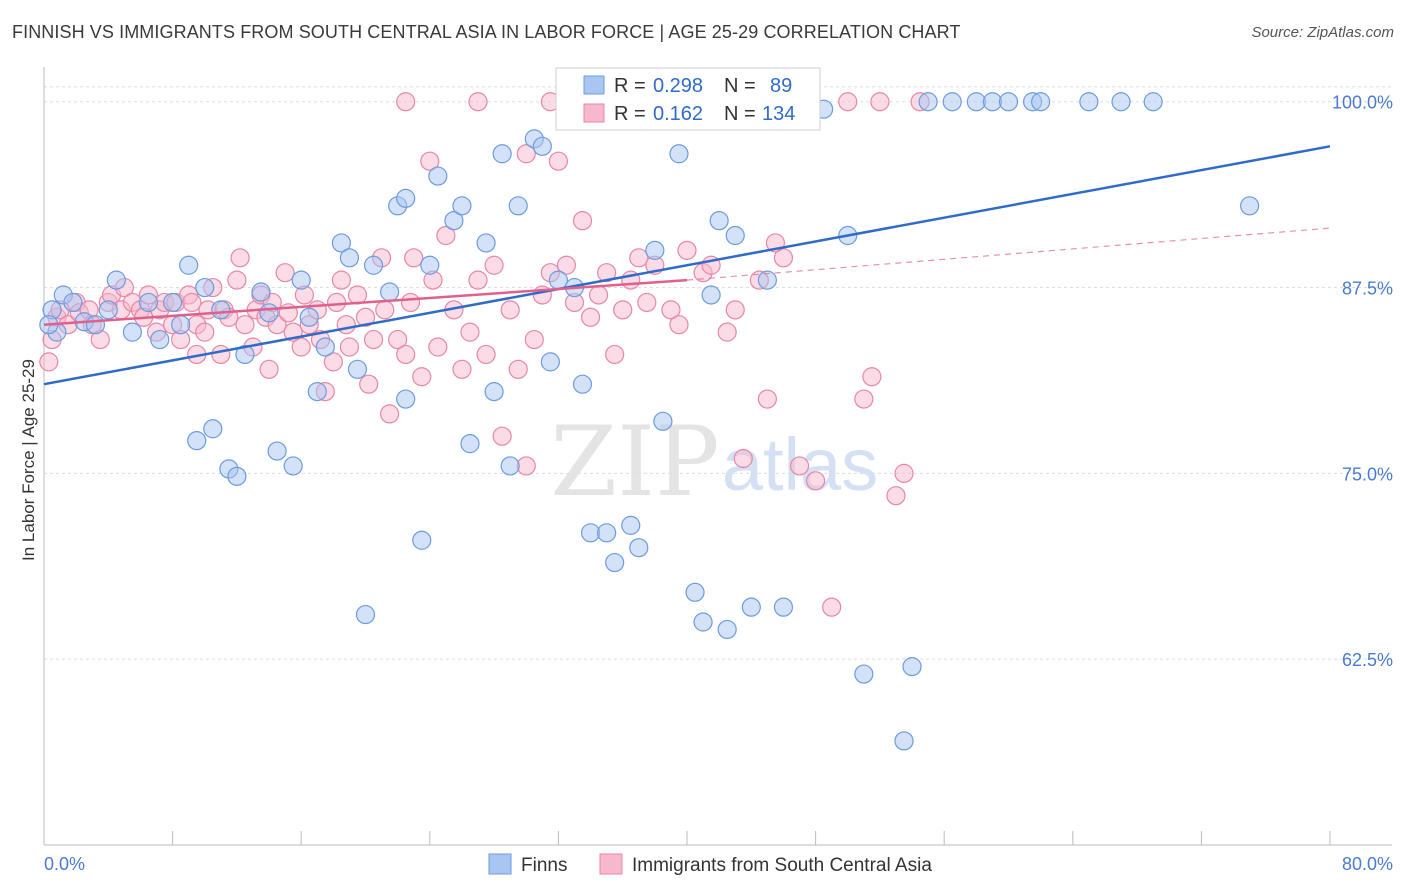 Image resolution: width=1406 pixels, height=892 pixels. Describe the element at coordinates (64, 864) in the screenshot. I see `x-tick-label-0: 0.0%` at that location.